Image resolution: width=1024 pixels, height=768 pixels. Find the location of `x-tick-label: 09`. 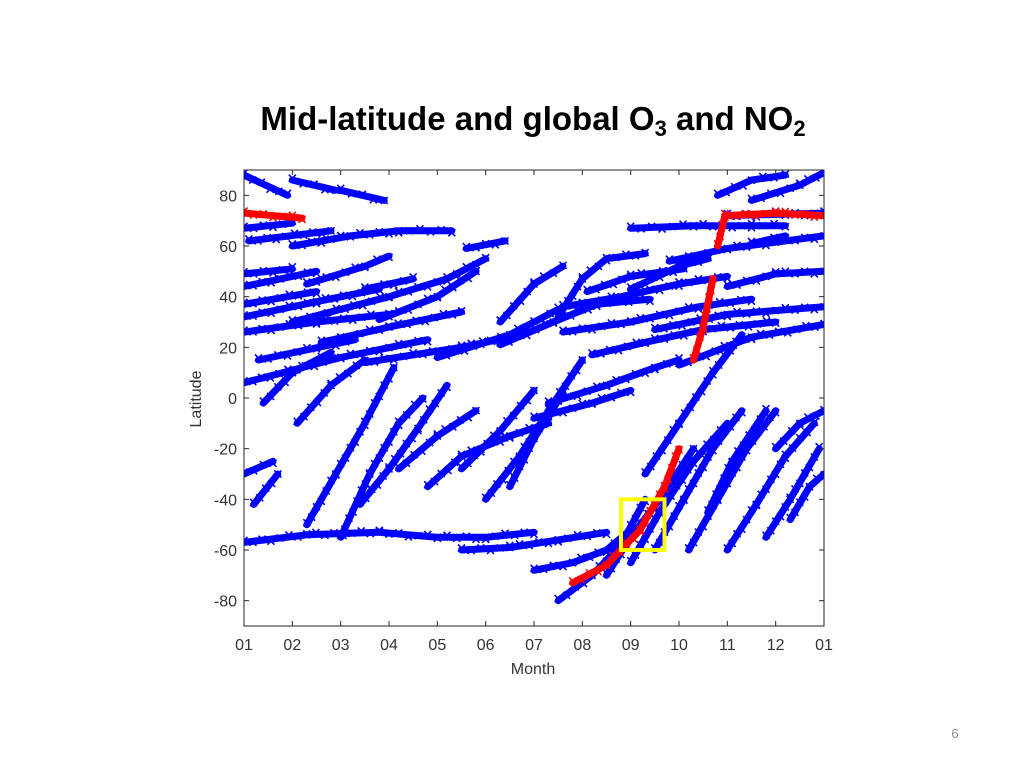

x-tick-label: 09 is located at coordinates (631, 645).